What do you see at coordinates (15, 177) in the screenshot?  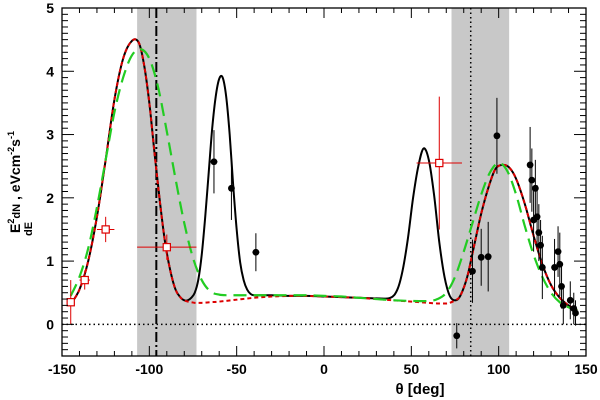 I see `y-title-unit-a: , eVcm` at bounding box center [15, 177].